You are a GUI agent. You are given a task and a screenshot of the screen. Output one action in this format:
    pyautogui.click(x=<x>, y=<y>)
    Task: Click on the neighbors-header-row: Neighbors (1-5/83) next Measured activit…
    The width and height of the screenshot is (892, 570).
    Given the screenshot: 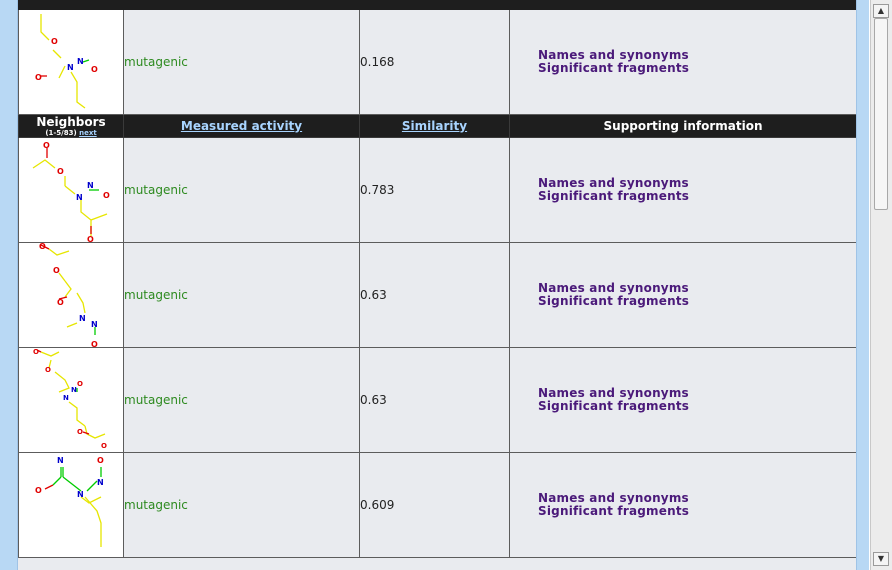 What is the action you would take?
    pyautogui.click(x=437, y=126)
    